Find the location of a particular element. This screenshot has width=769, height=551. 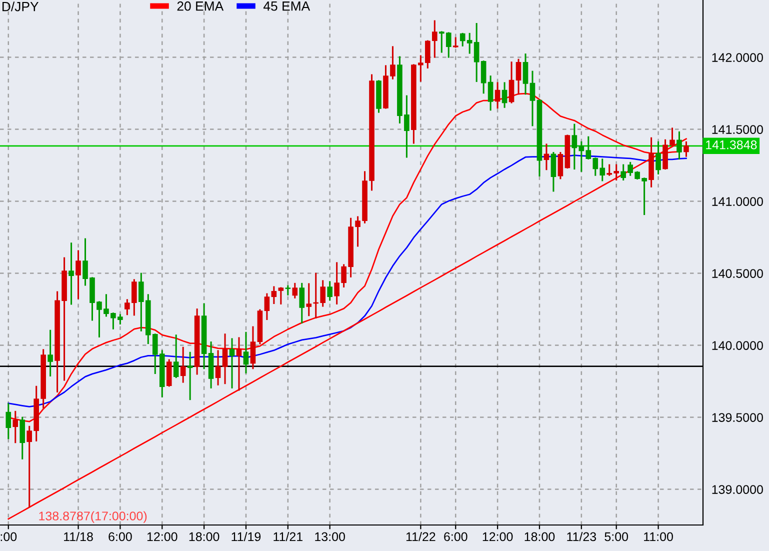

legend-label: 20 EMA is located at coordinates (200, 6).